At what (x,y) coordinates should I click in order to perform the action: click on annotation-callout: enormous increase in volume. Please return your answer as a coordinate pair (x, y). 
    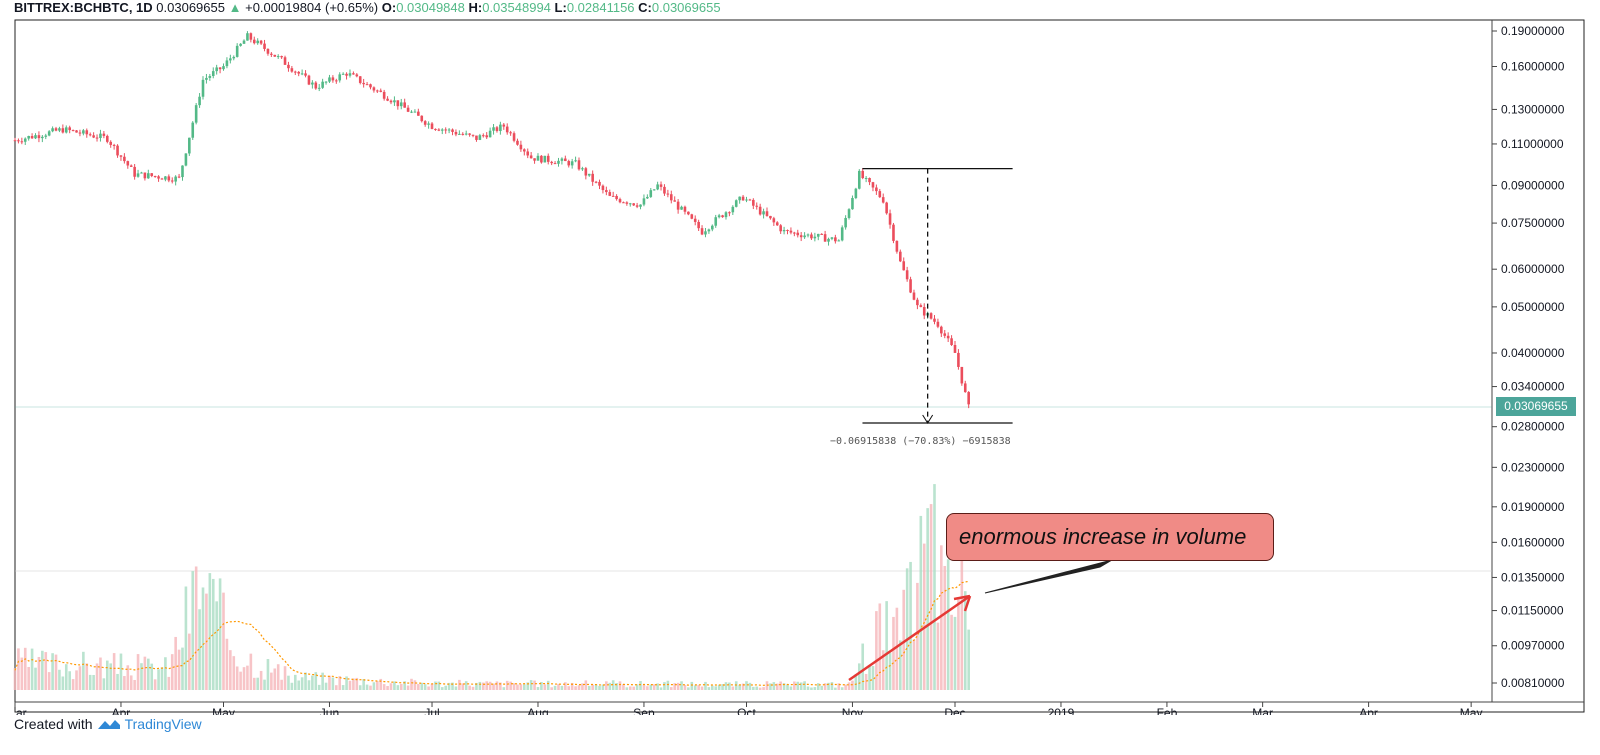
    Looking at the image, I should click on (1110, 537).